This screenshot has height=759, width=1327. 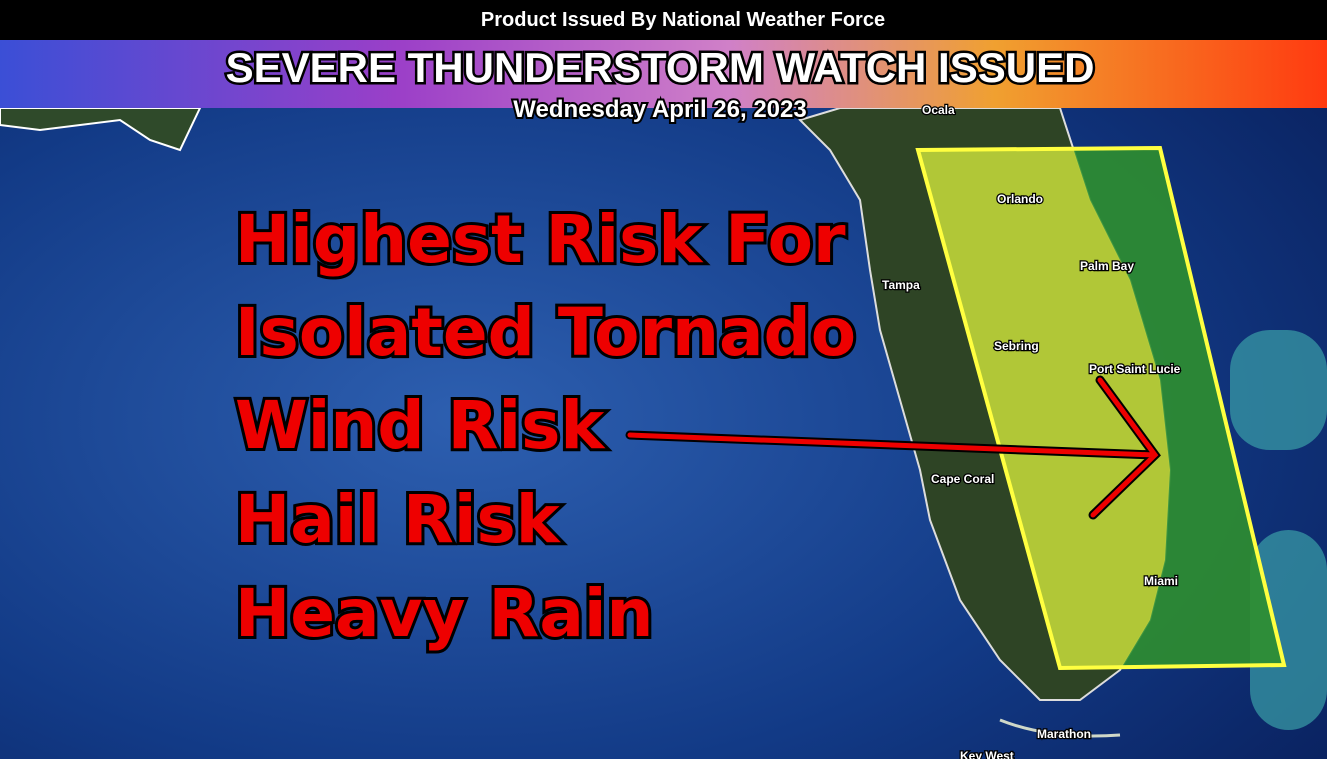 I want to click on title: SEVERE THUNDERSTORM WATCH ISSUED, so click(x=660, y=67).